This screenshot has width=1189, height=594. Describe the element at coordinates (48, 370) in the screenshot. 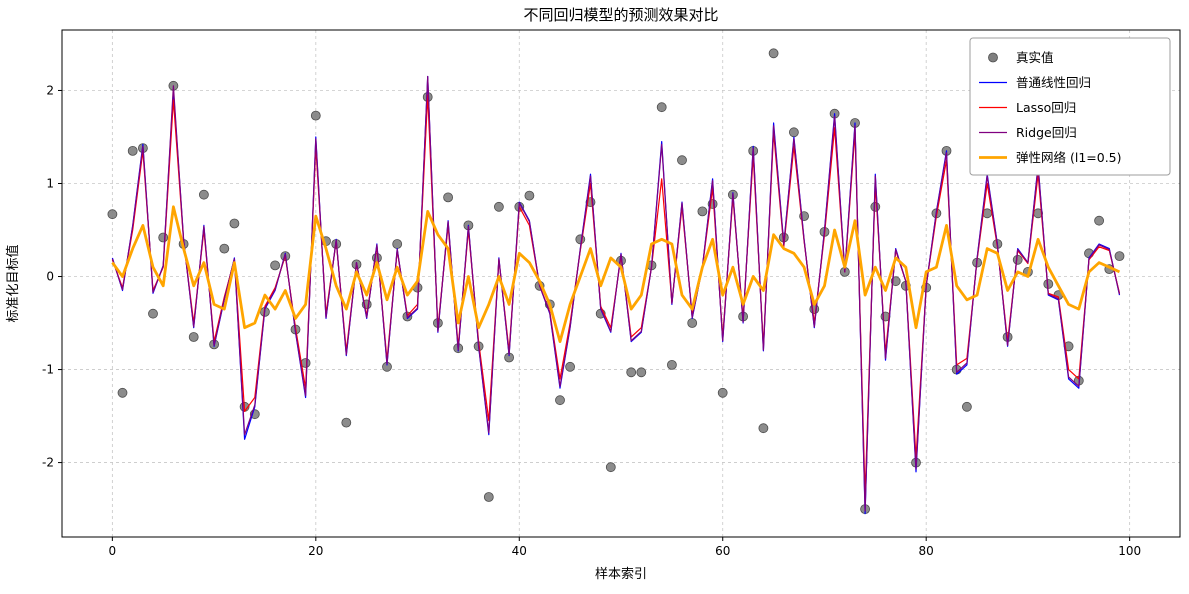

I see `y-tick-label: -1` at that location.